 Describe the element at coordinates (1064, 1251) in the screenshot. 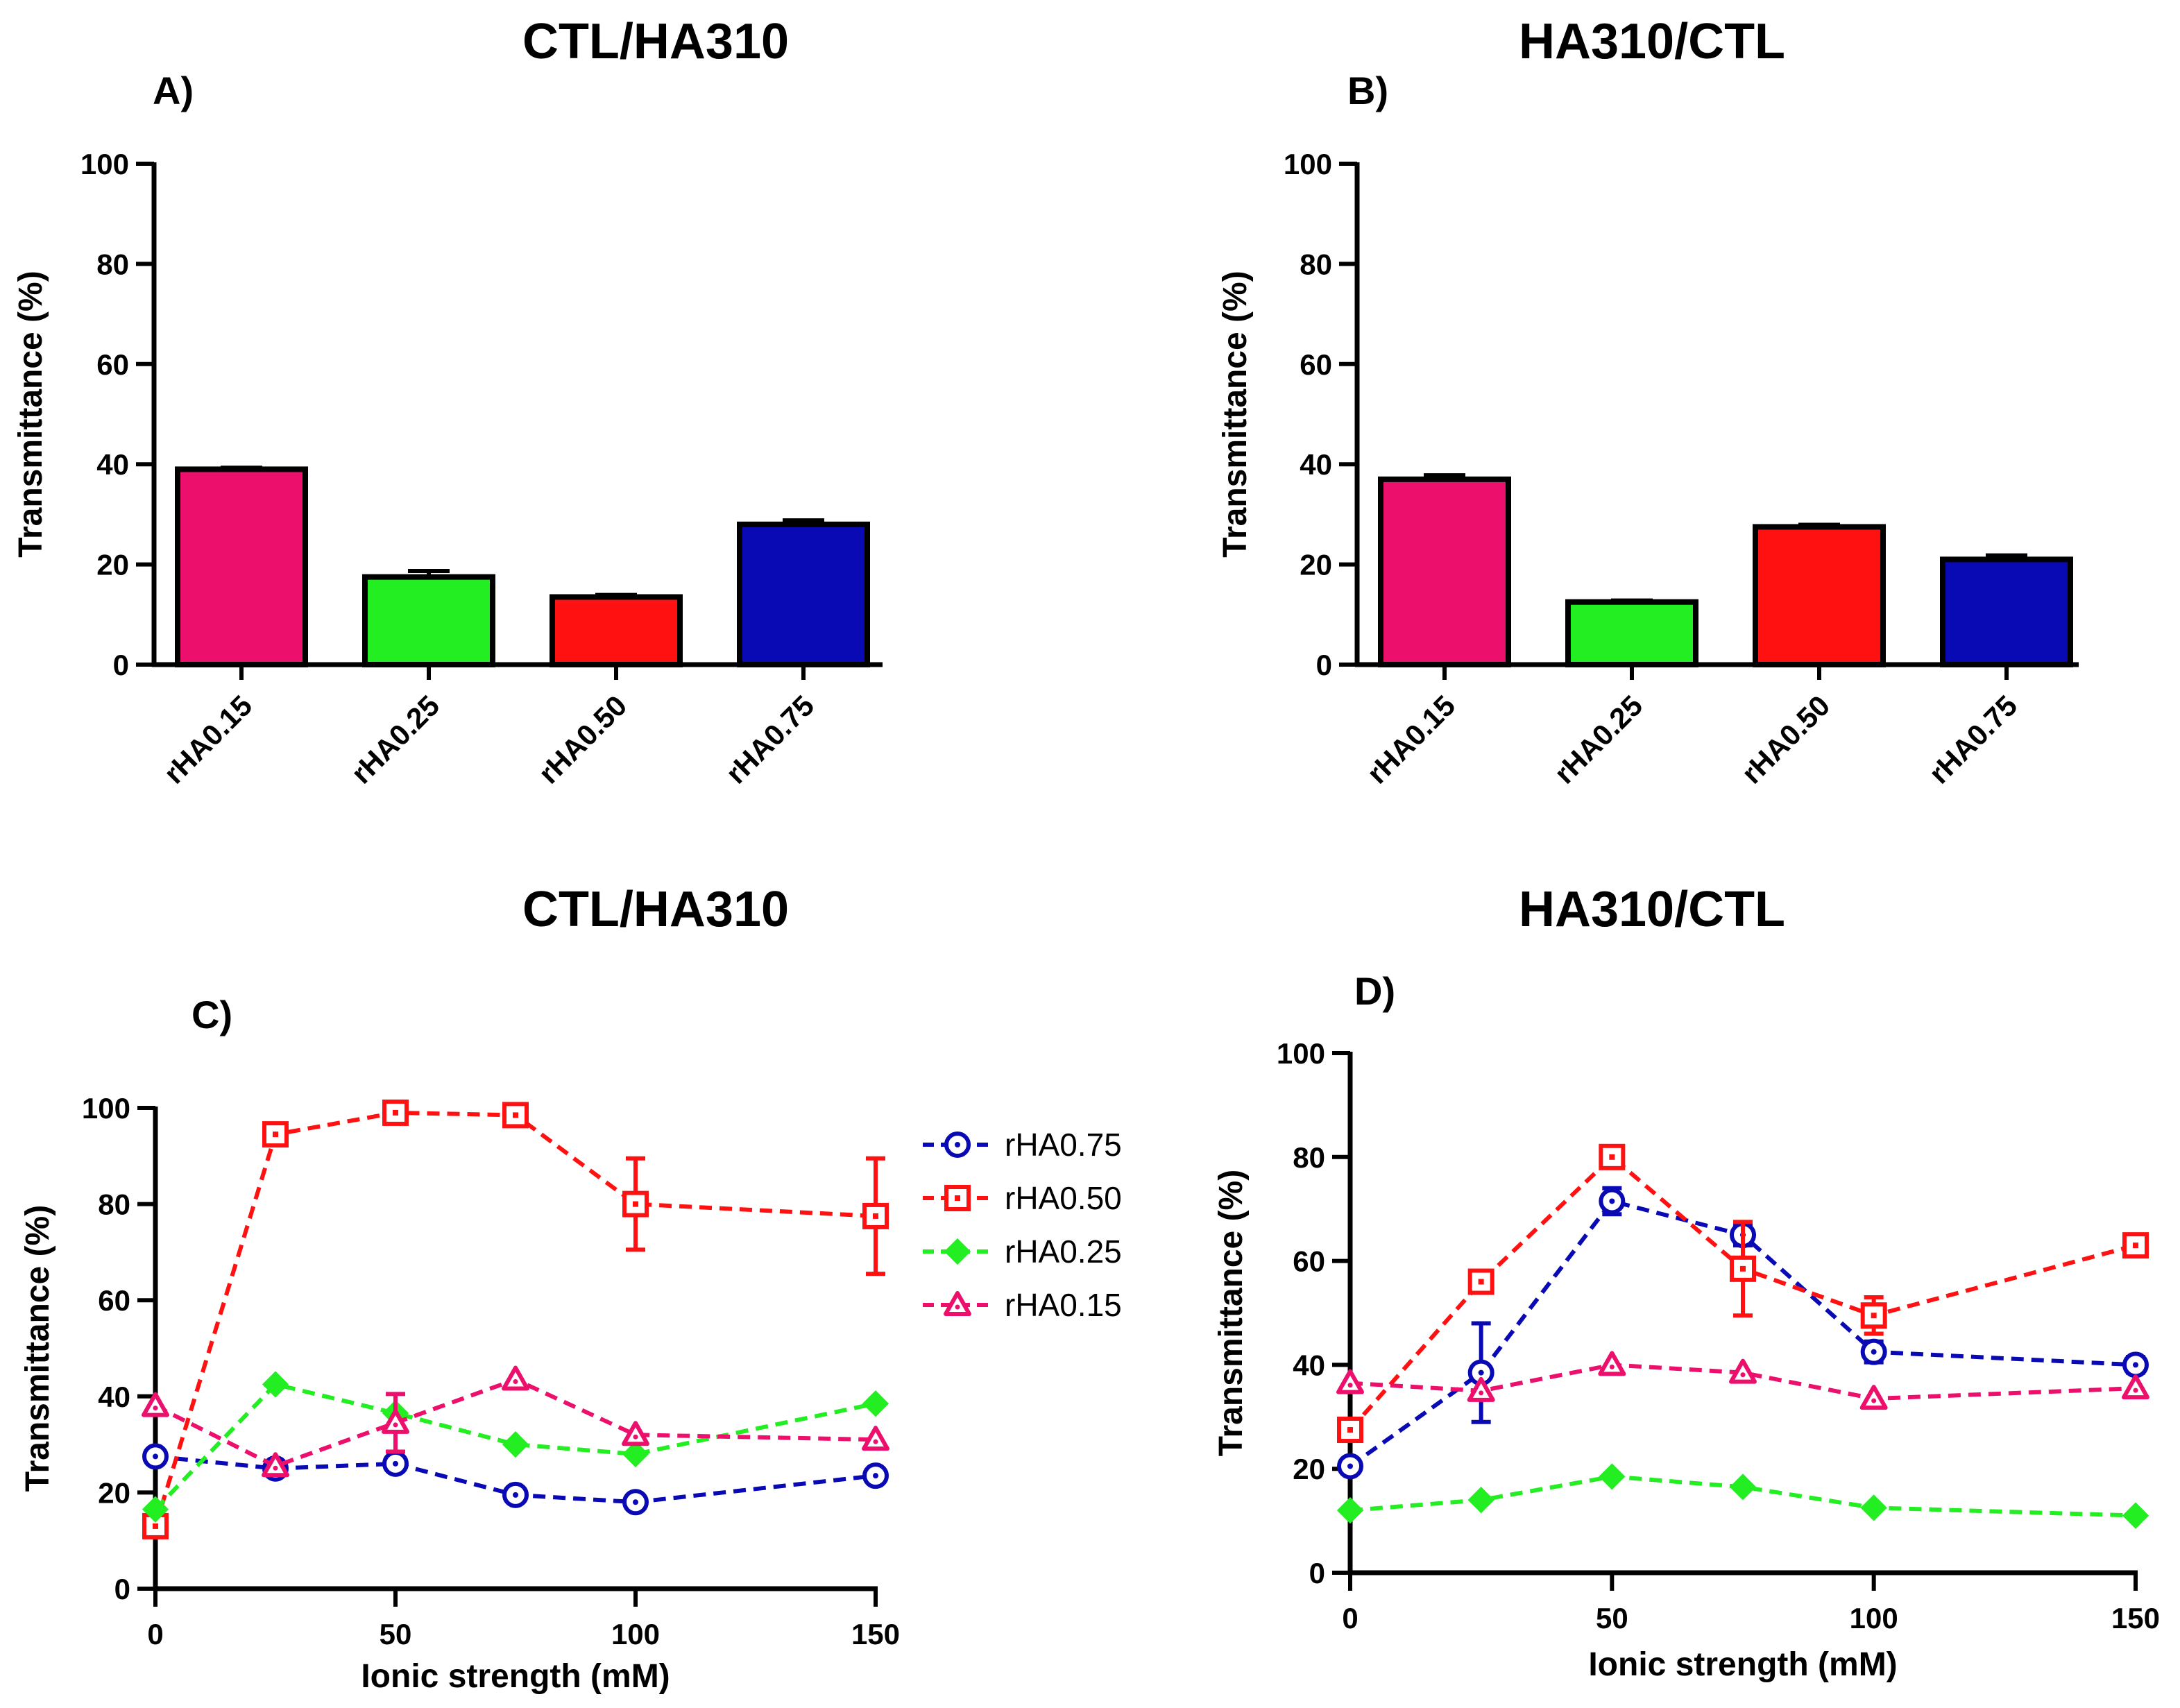

I see `legend-label: rHA0.25` at that location.